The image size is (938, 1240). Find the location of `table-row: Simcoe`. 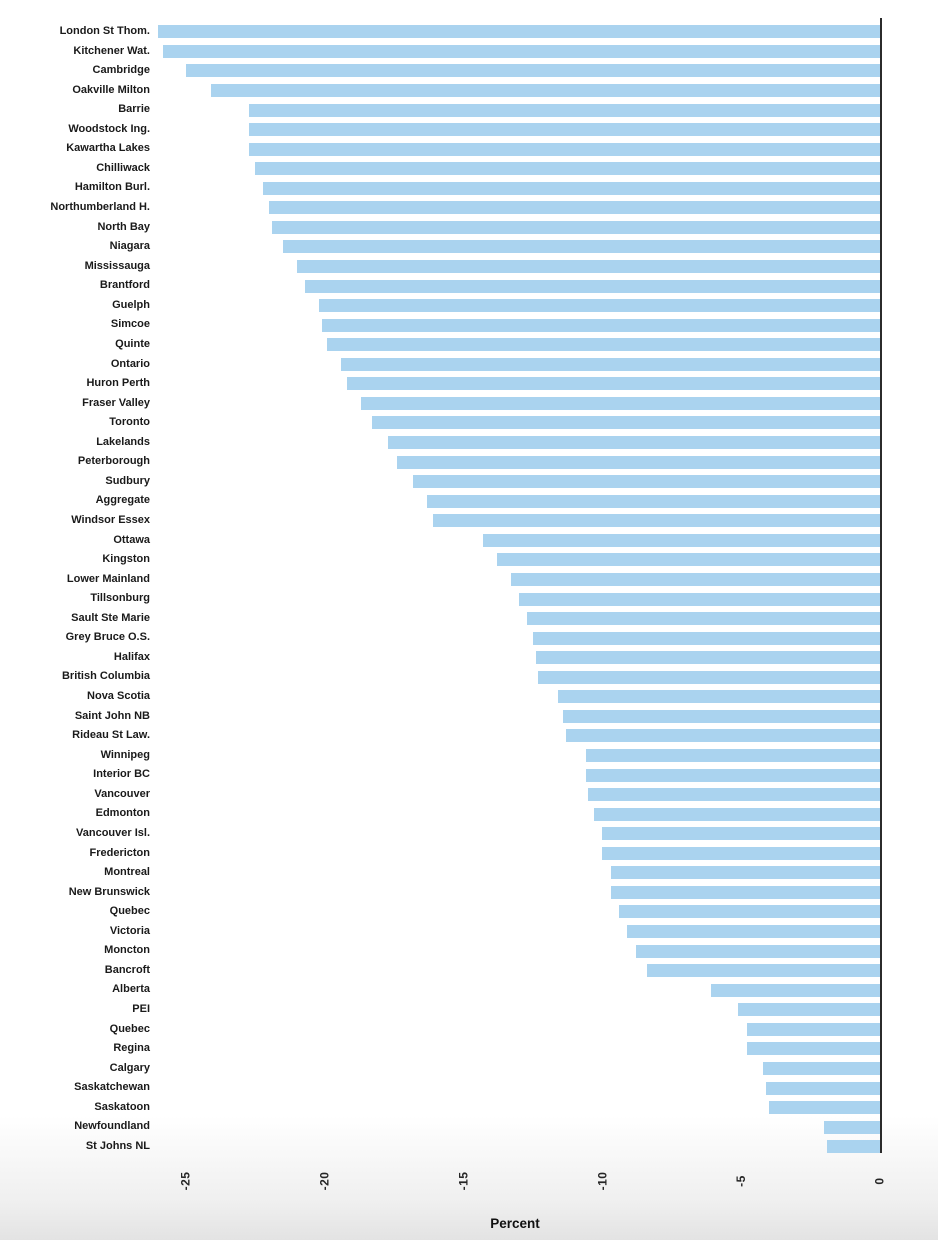

table-row: Simcoe is located at coordinates (469, 325).